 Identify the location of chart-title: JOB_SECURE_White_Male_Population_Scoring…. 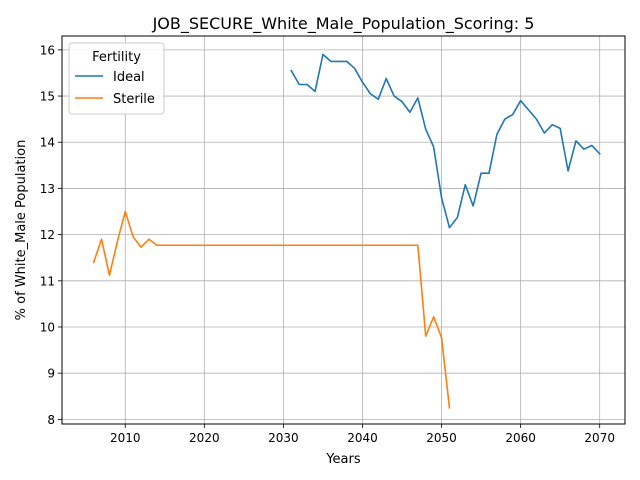
(343, 24).